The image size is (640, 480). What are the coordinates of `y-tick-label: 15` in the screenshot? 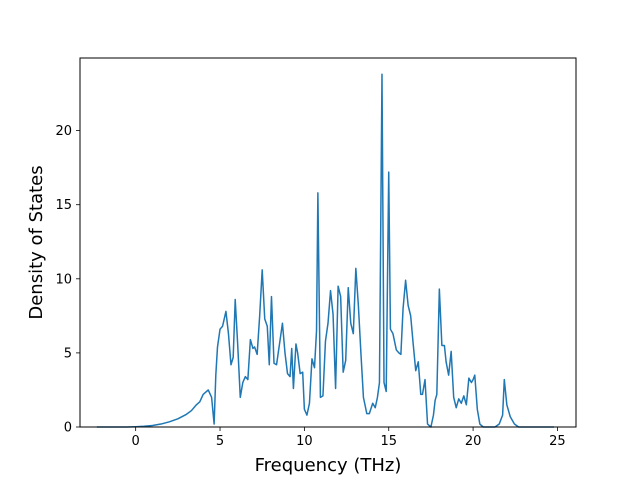 It's located at (63, 205).